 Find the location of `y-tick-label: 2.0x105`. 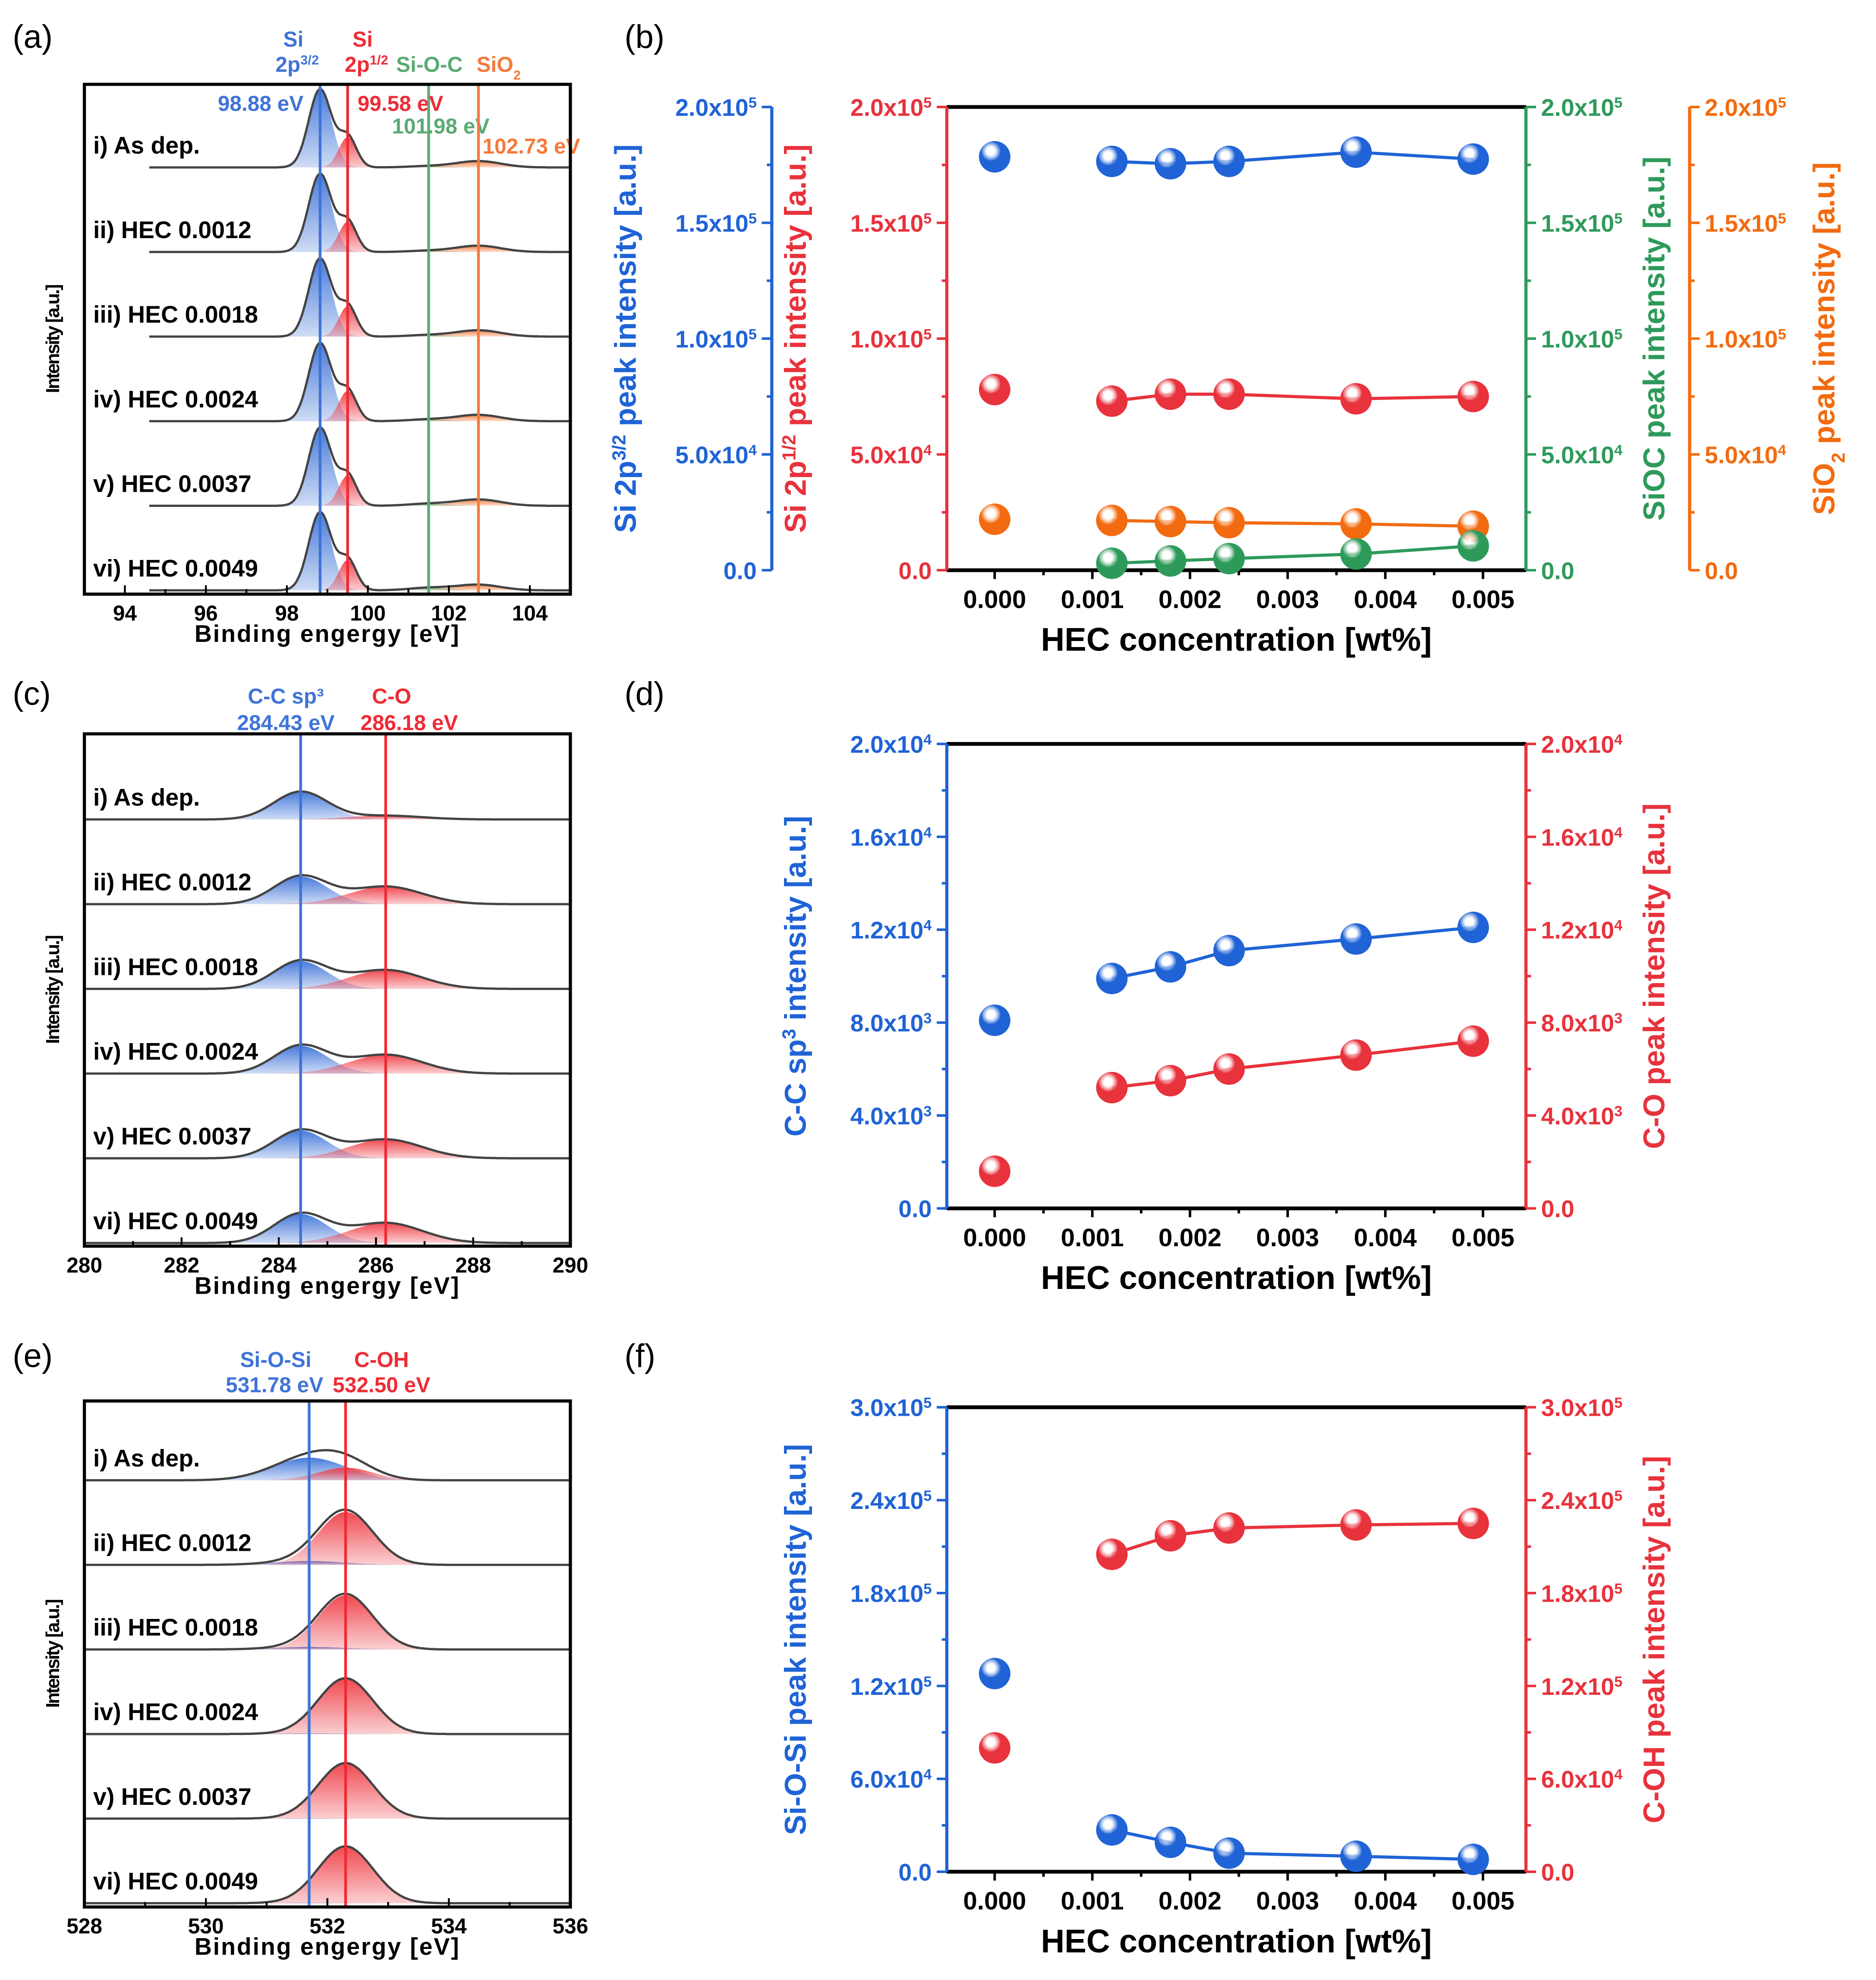

y-tick-label: 2.0x105 is located at coordinates (1745, 108).